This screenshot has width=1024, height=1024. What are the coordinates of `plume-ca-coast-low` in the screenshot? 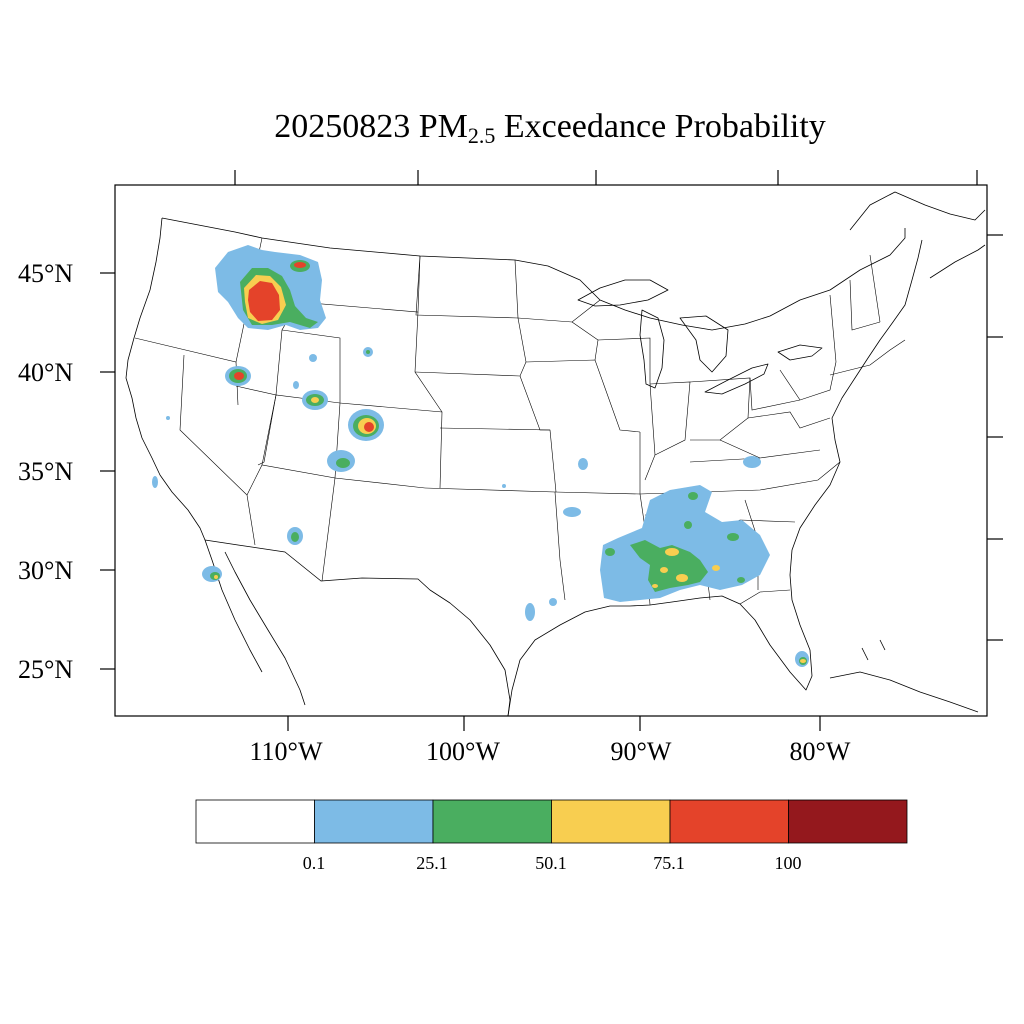 It's located at (155, 482).